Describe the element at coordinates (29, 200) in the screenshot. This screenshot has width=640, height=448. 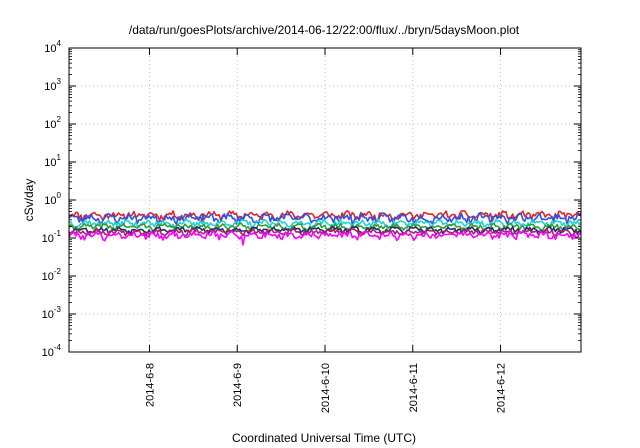
I see `y-axis-label: cSv/day` at that location.